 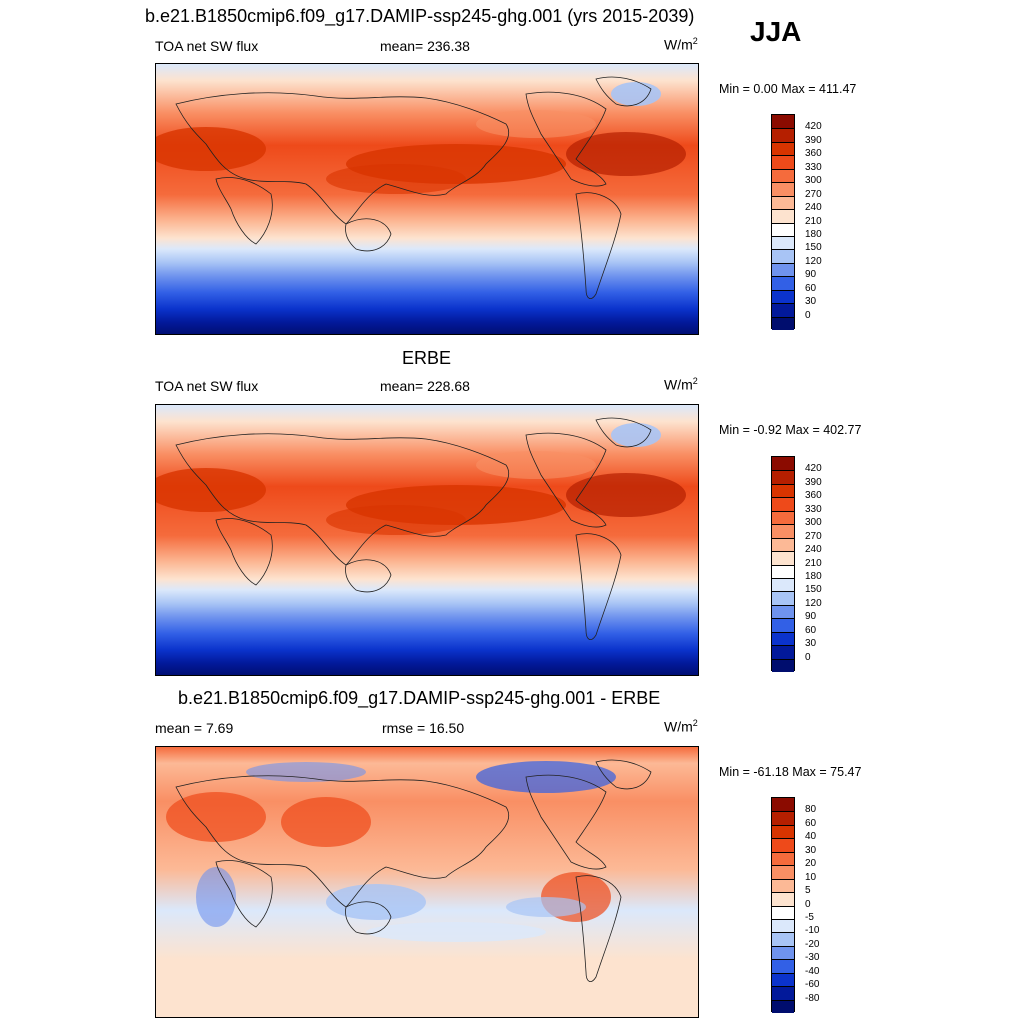 What do you see at coordinates (812, 998) in the screenshot?
I see `colorbar-tick-label: -80` at bounding box center [812, 998].